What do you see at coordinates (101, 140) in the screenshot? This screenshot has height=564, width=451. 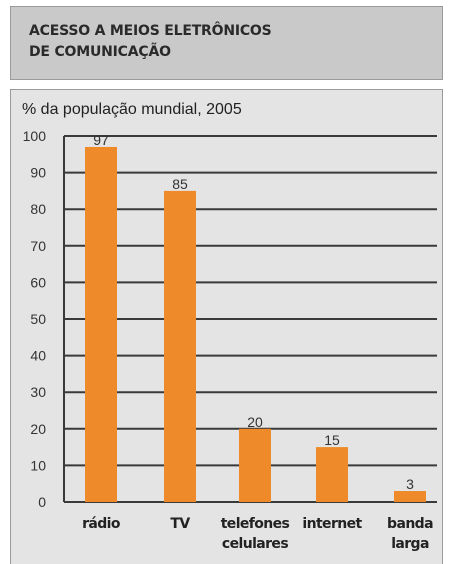 I see `value-label-0: 97` at bounding box center [101, 140].